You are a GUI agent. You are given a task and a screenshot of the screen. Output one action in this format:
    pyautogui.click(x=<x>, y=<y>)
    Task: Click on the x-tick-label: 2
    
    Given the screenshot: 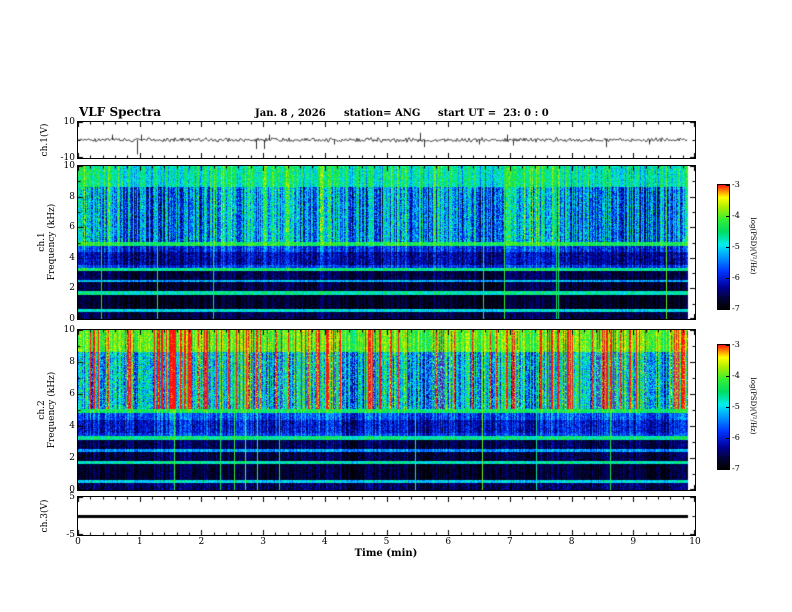 What is the action you would take?
    pyautogui.click(x=201, y=542)
    